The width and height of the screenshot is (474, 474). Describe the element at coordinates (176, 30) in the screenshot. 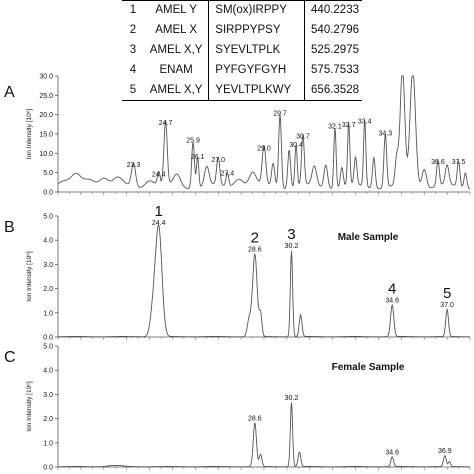

I see `protein-cell: AMEL X` at that location.